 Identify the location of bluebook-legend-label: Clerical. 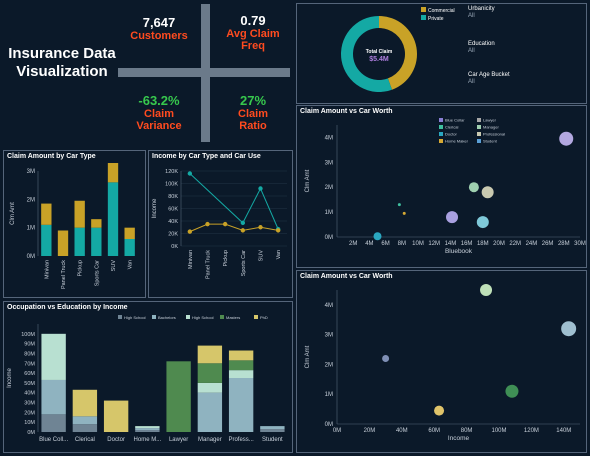
(451, 127).